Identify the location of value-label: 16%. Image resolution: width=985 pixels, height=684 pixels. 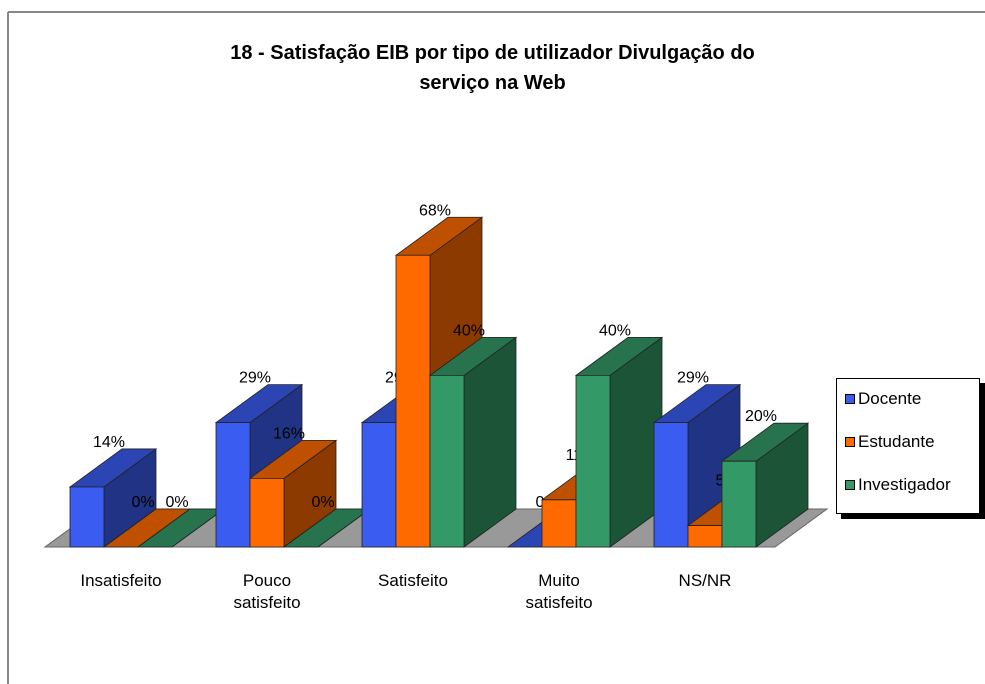
(289, 433).